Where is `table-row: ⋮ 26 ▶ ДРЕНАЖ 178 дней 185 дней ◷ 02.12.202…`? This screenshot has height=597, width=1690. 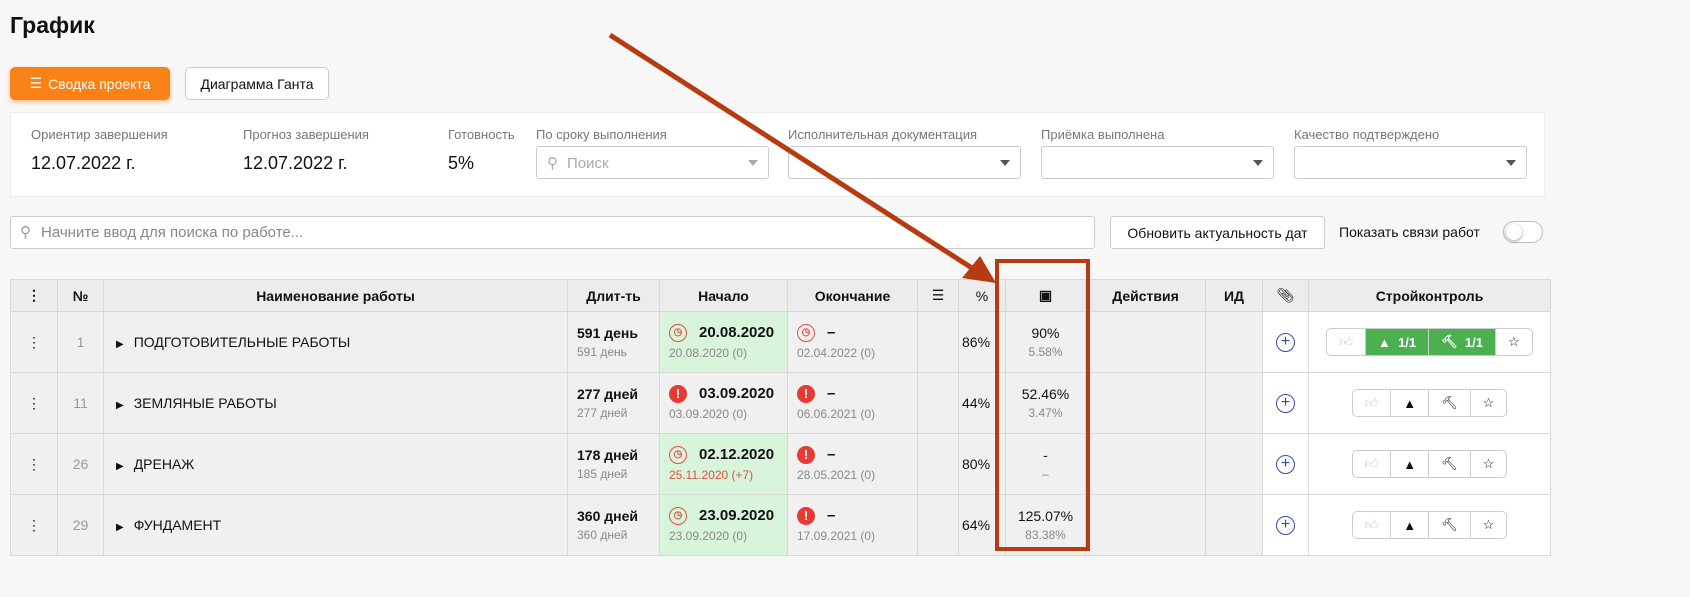
table-row: ⋮ 26 ▶ ДРЕНАЖ 178 дней 185 дней ◷ 02.12.202… is located at coordinates (780, 464).